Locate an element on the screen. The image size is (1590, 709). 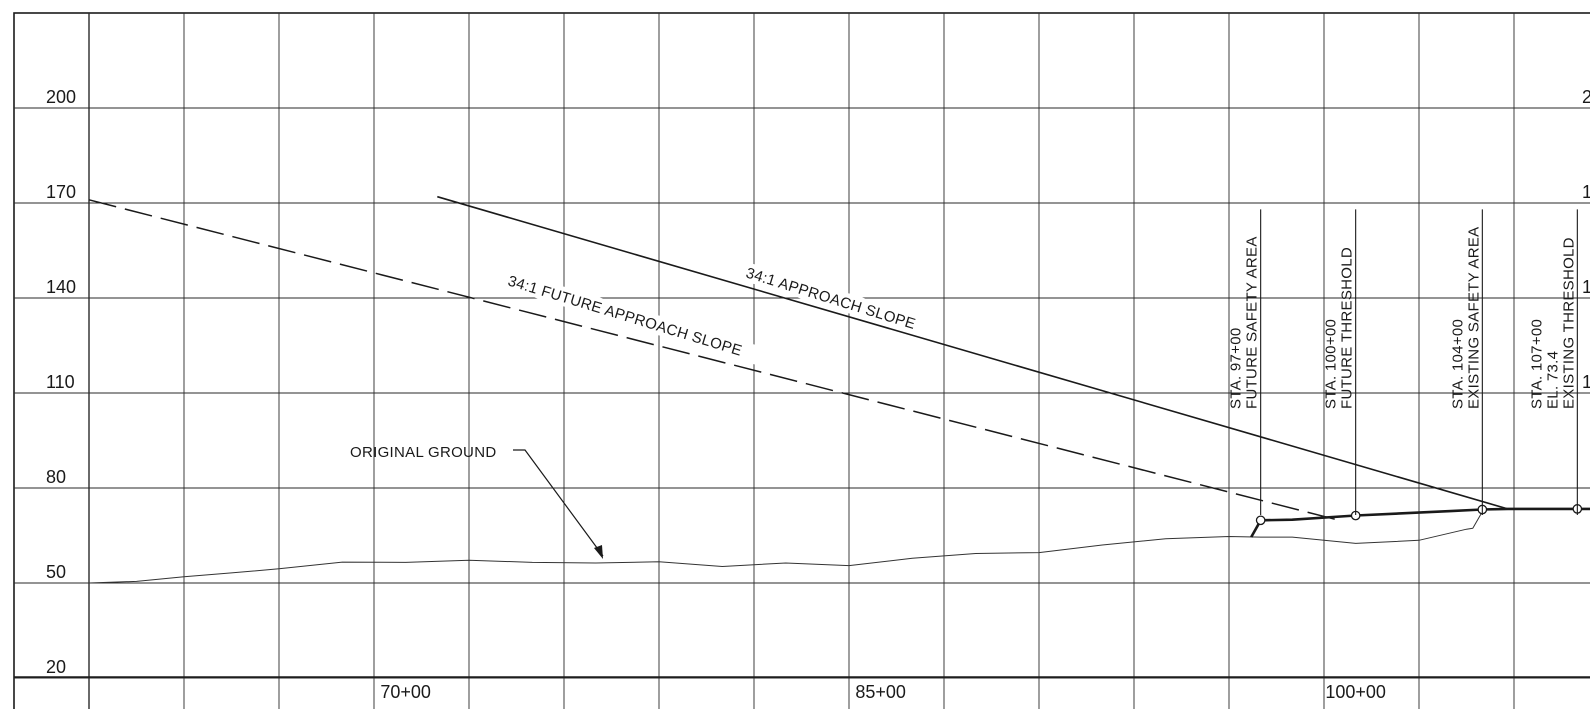
station-label-line: STA. 107+00 is located at coordinates (1536, 364).